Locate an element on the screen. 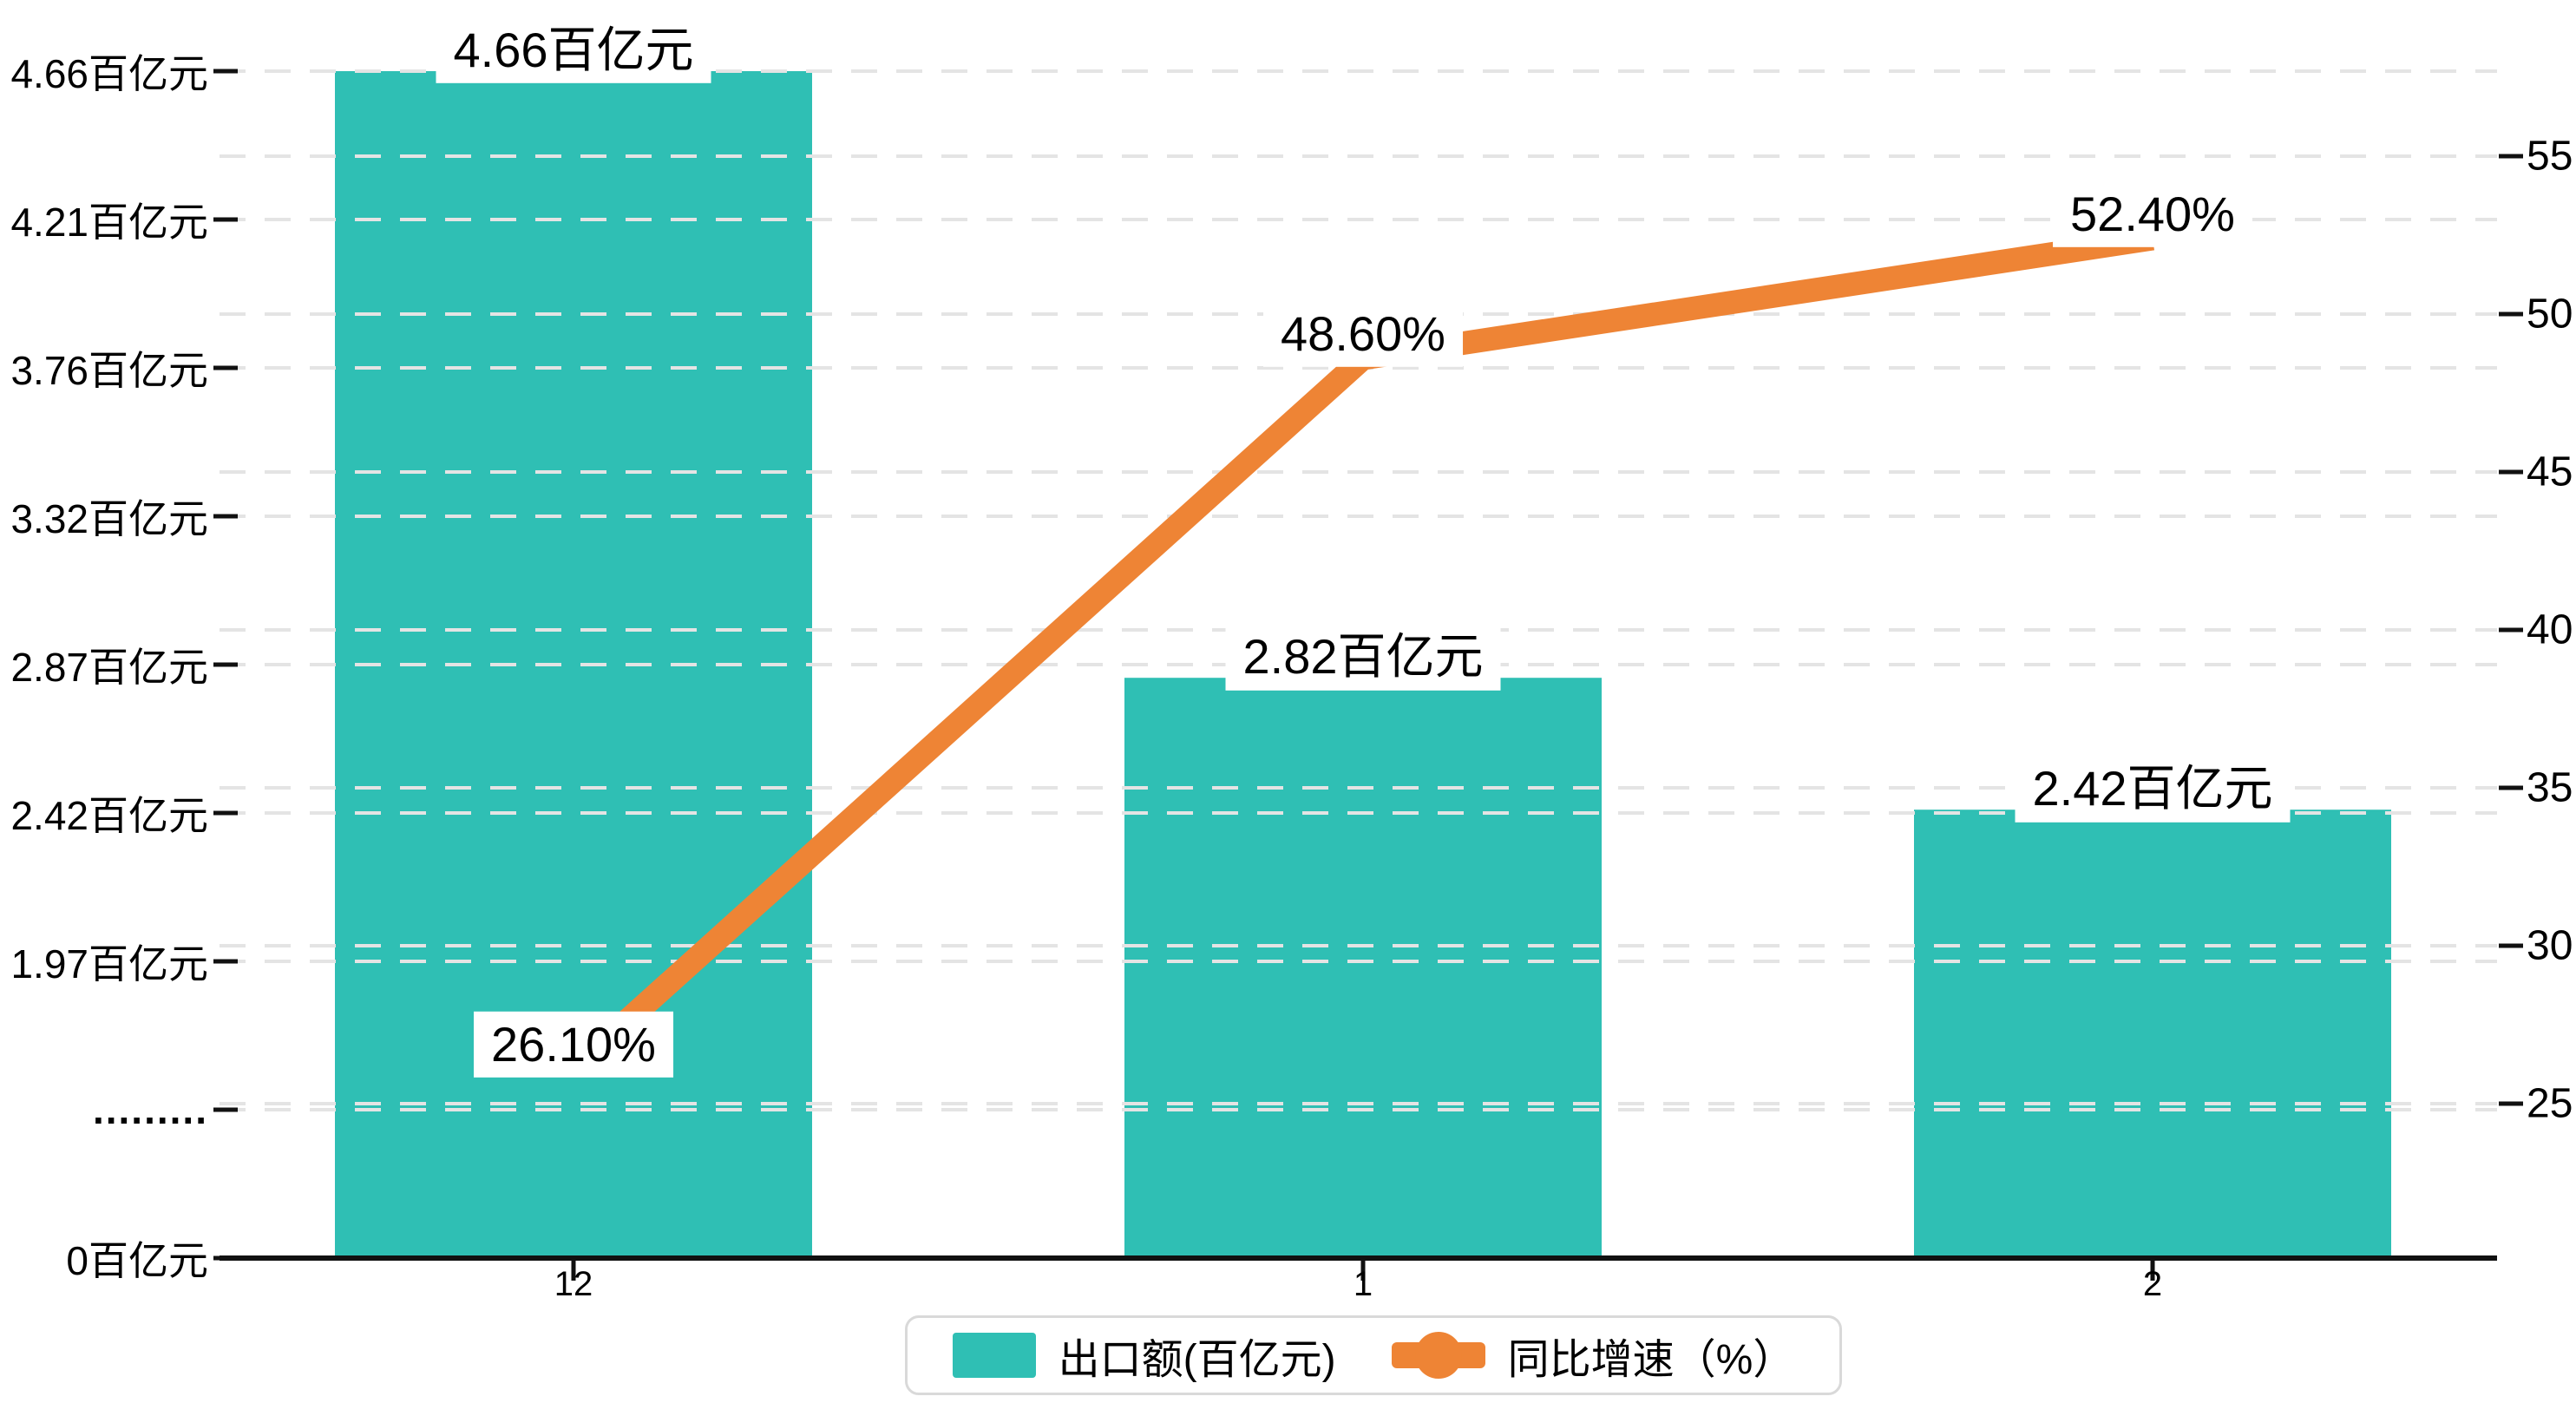  legend-item-export-value: 出口额(百亿元) is located at coordinates (1144, 1356).